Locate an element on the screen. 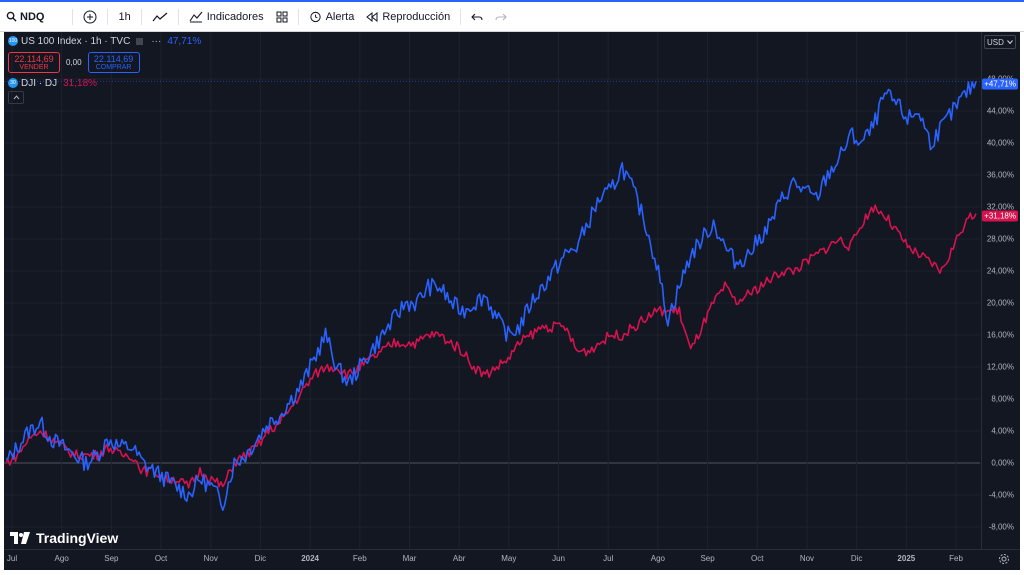 Image resolution: width=1024 pixels, height=575 pixels. interval-button: 1h is located at coordinates (124, 16).